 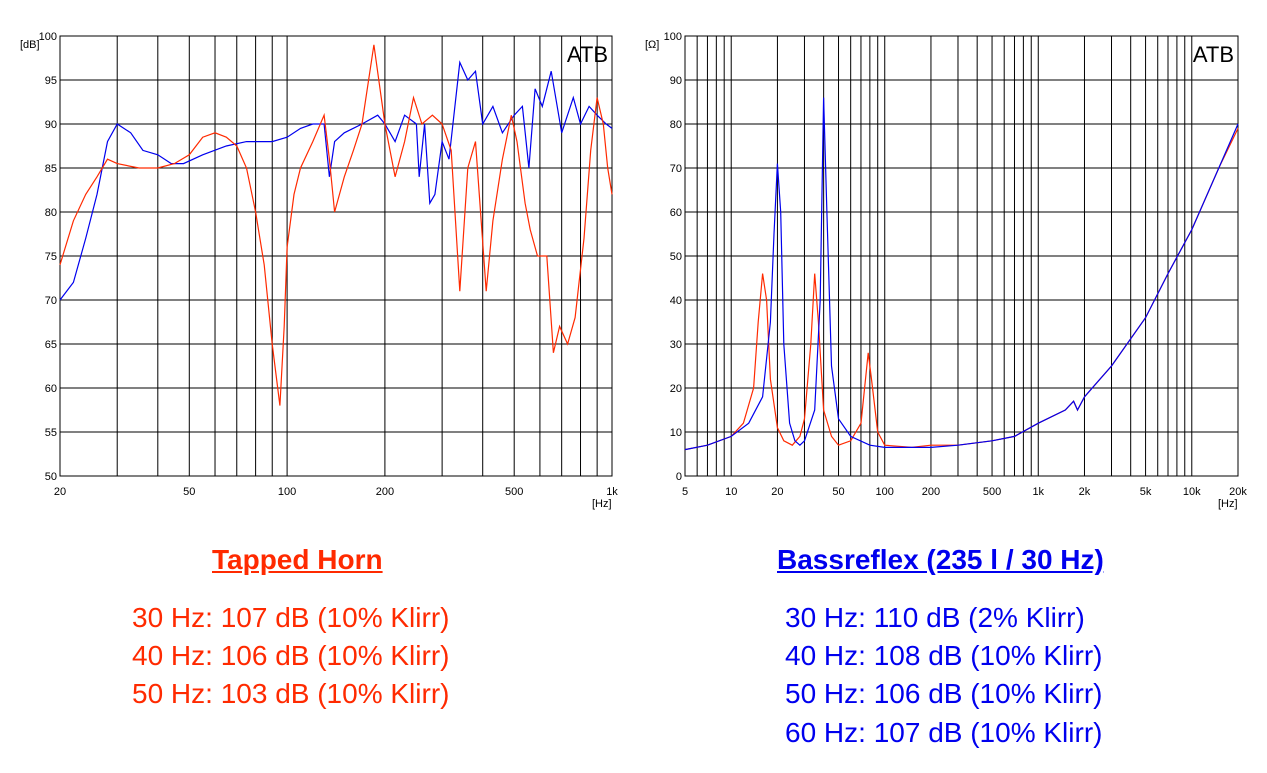 What do you see at coordinates (940, 559) in the screenshot?
I see `bassreflex-heading: Bassreflex (235 l / 30 Hz)` at bounding box center [940, 559].